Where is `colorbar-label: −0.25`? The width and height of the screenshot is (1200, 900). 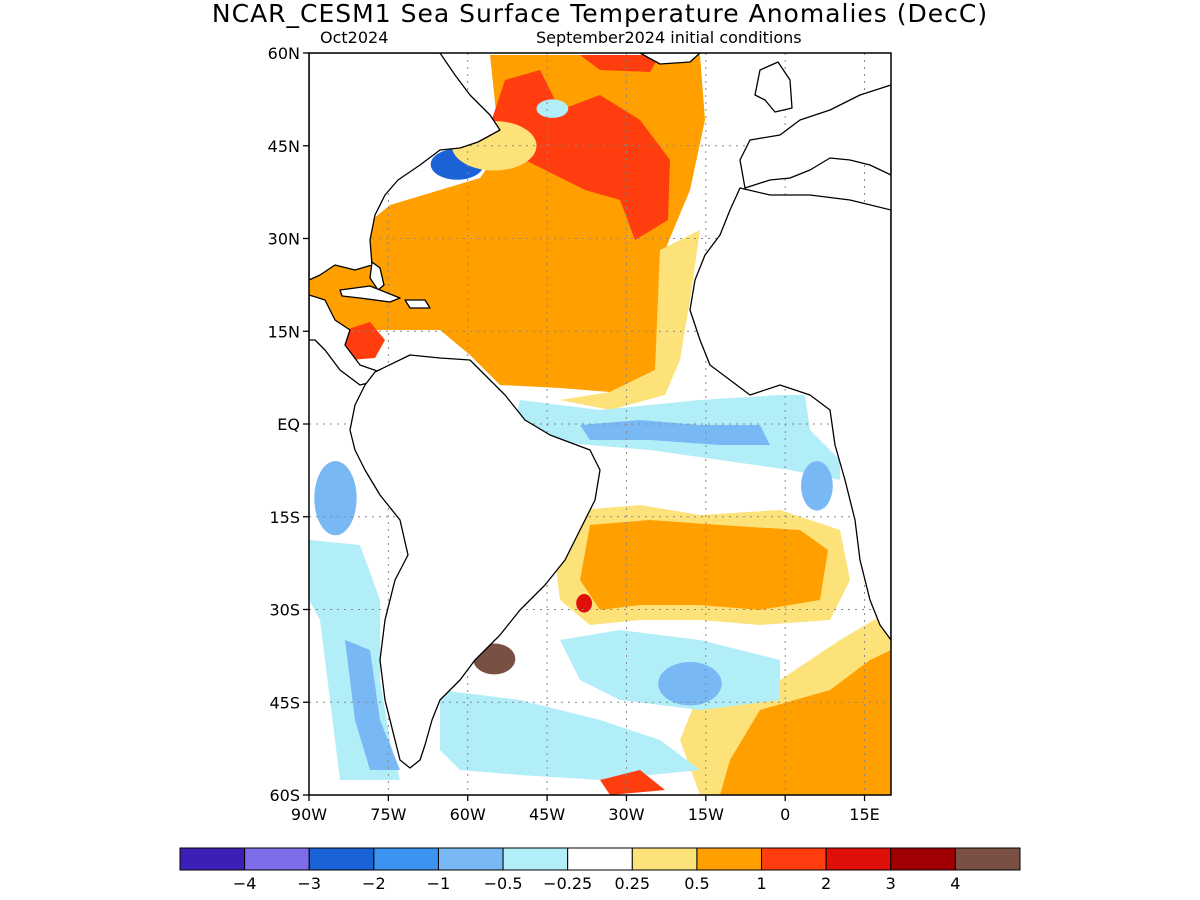 colorbar-label: −0.25 is located at coordinates (567, 883).